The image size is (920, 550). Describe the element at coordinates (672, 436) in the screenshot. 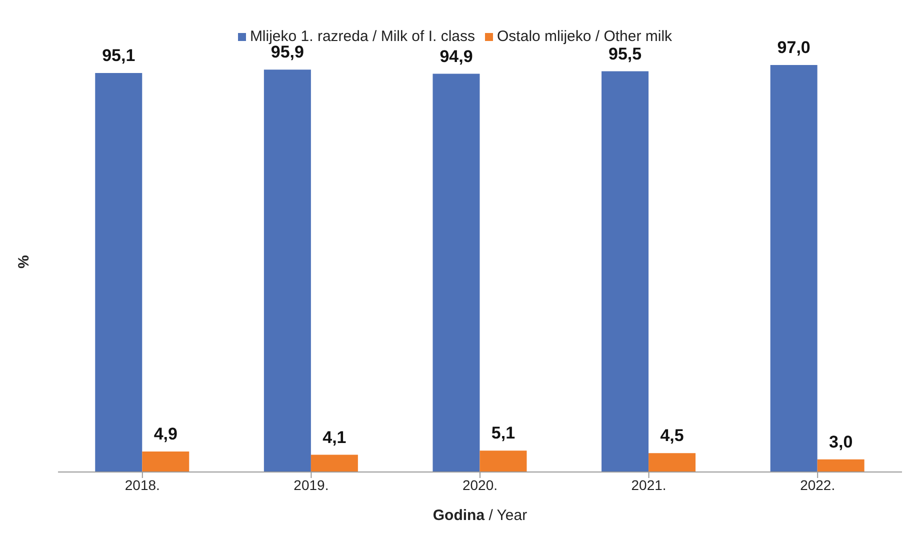

I see `data-label: 4,5` at that location.